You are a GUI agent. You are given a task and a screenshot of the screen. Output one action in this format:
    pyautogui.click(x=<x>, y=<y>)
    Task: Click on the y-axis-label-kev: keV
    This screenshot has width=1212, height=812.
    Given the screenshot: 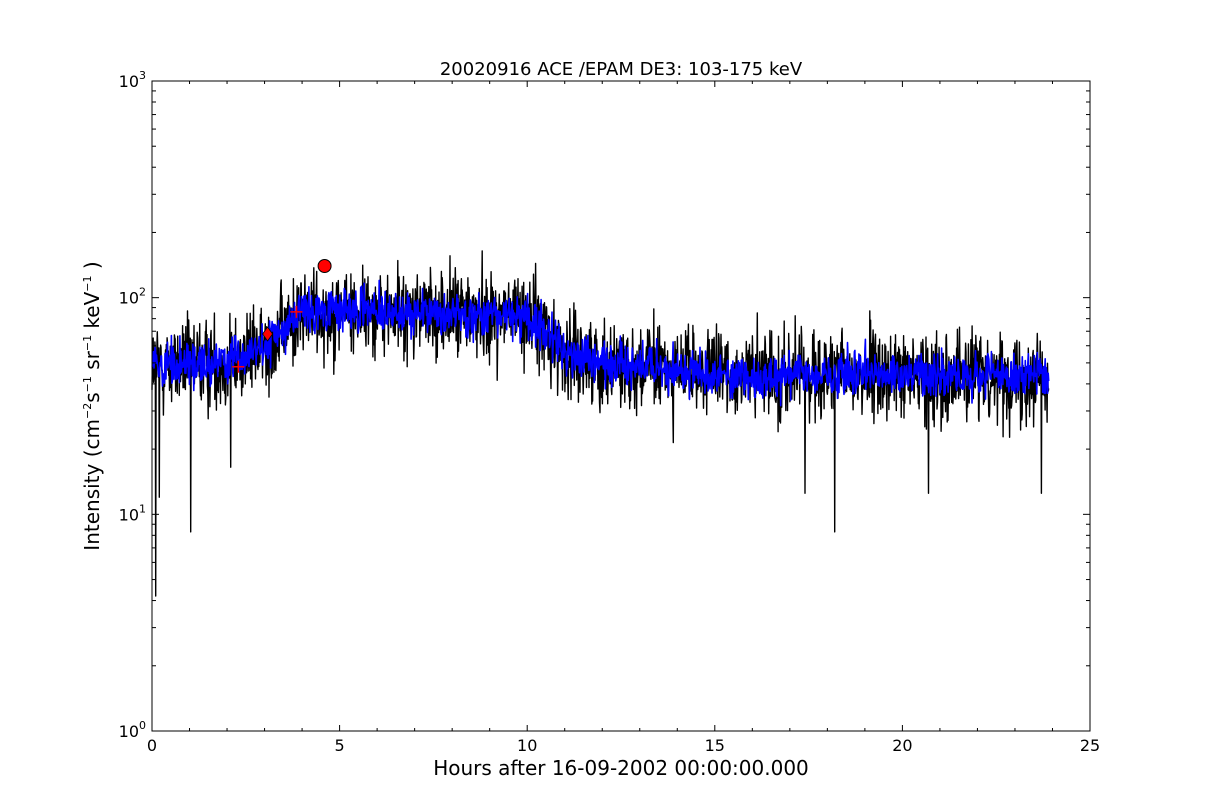 What is the action you would take?
    pyautogui.click(x=92, y=313)
    